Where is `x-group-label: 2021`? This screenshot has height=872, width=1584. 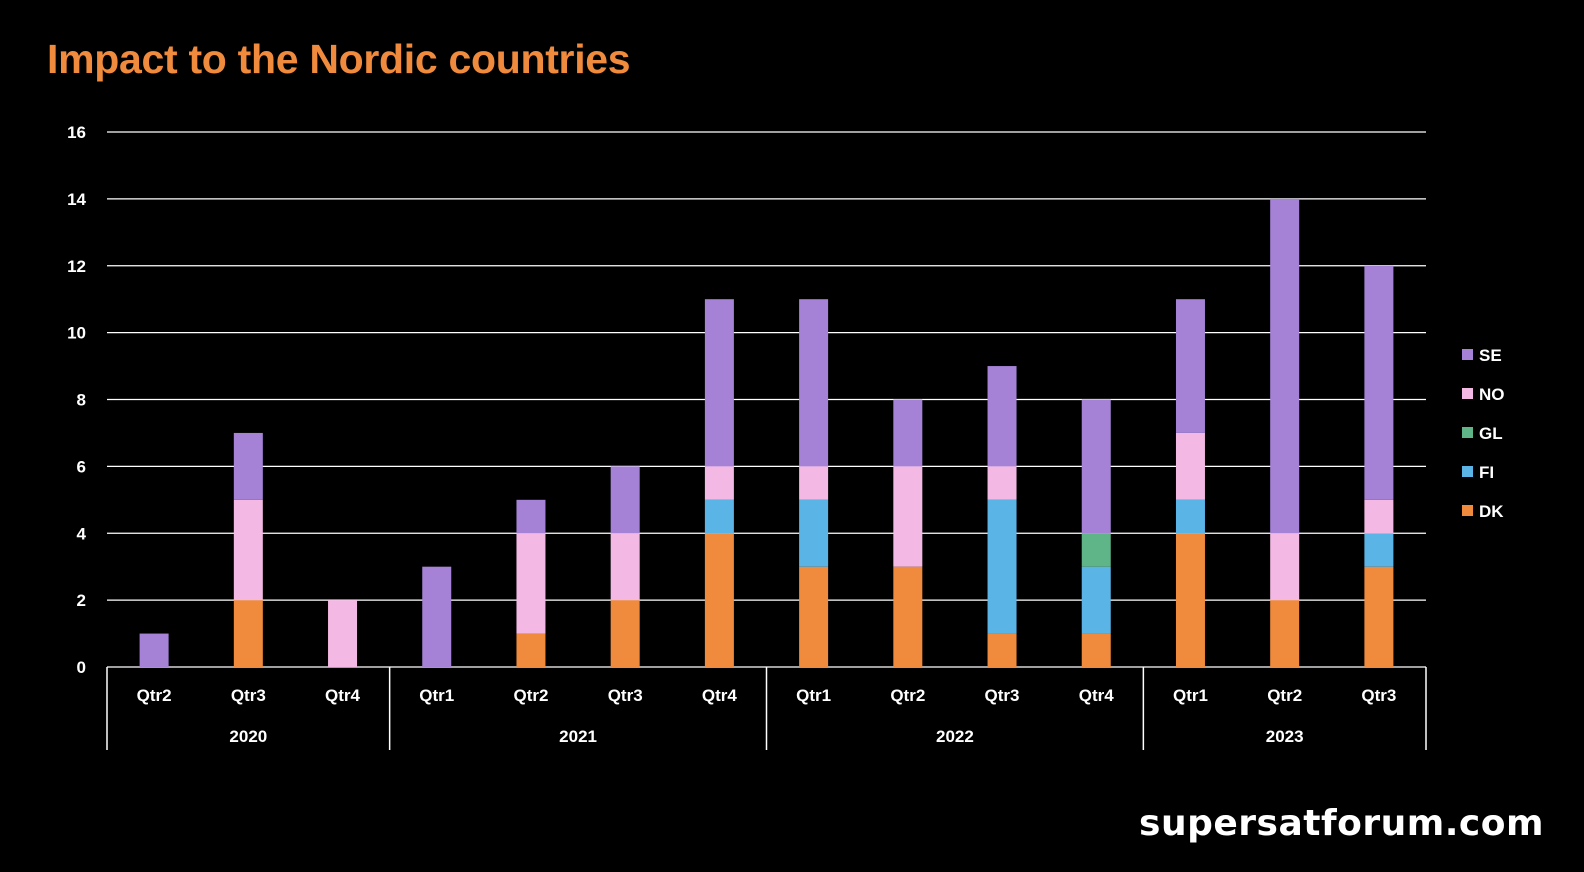 x-group-label: 2021 is located at coordinates (578, 736).